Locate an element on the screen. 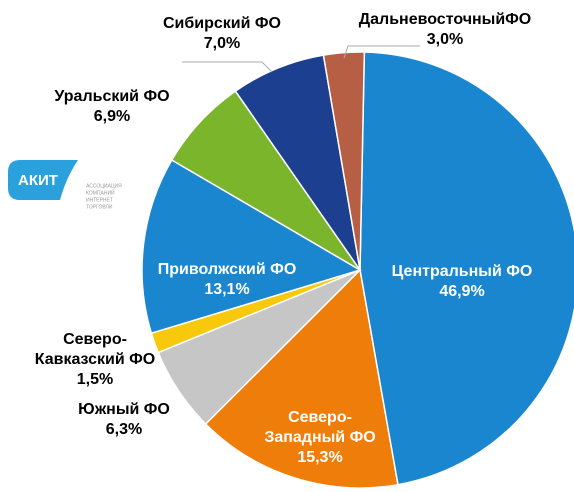 This screenshot has height=492, width=574. slice-label: Центральный ФО is located at coordinates (462, 271).